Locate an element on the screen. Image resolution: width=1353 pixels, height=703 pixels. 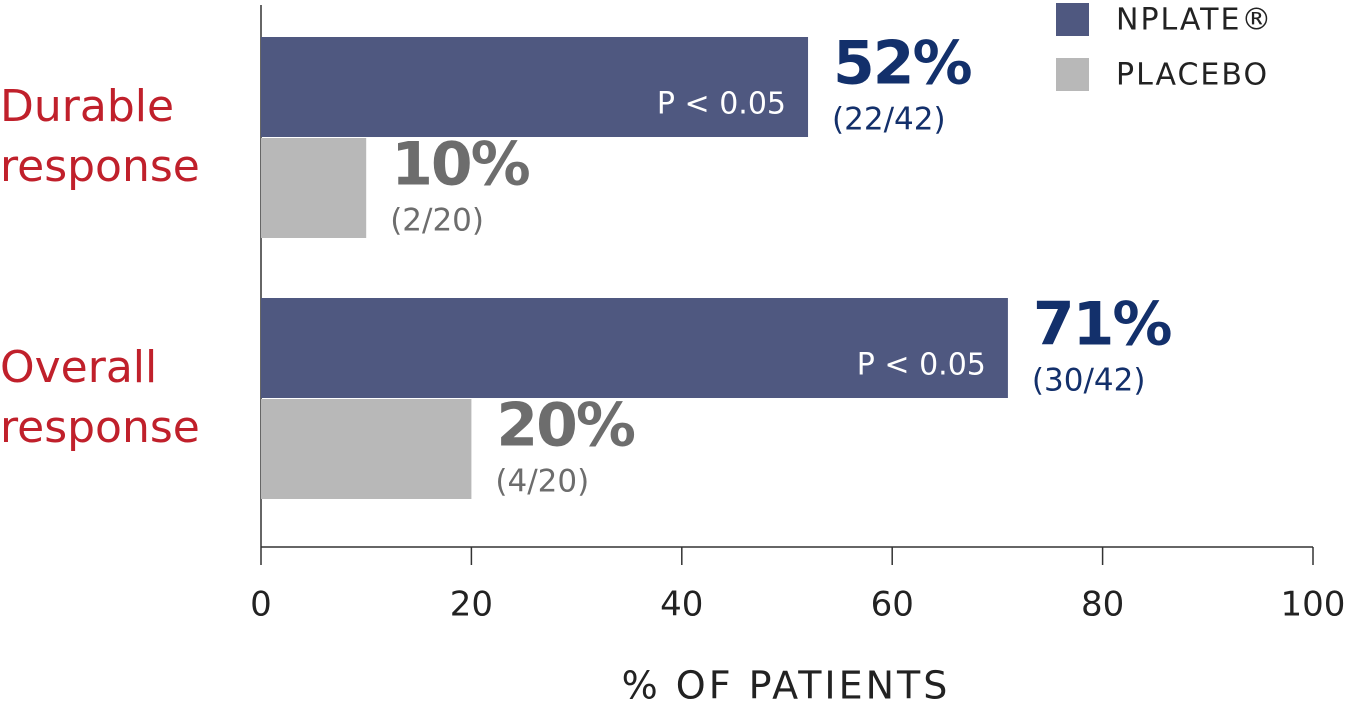
fraction-label: (4/20) is located at coordinates (542, 482).